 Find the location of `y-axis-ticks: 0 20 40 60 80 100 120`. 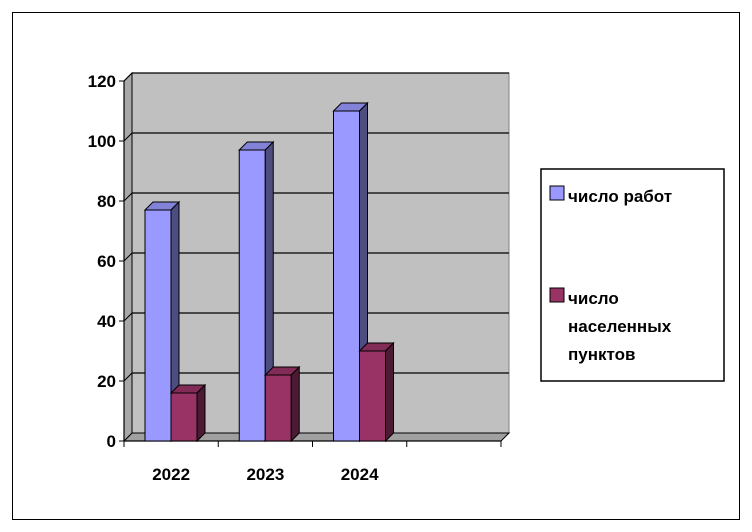

y-axis-ticks: 0 20 40 60 80 100 120 is located at coordinates (106, 261).